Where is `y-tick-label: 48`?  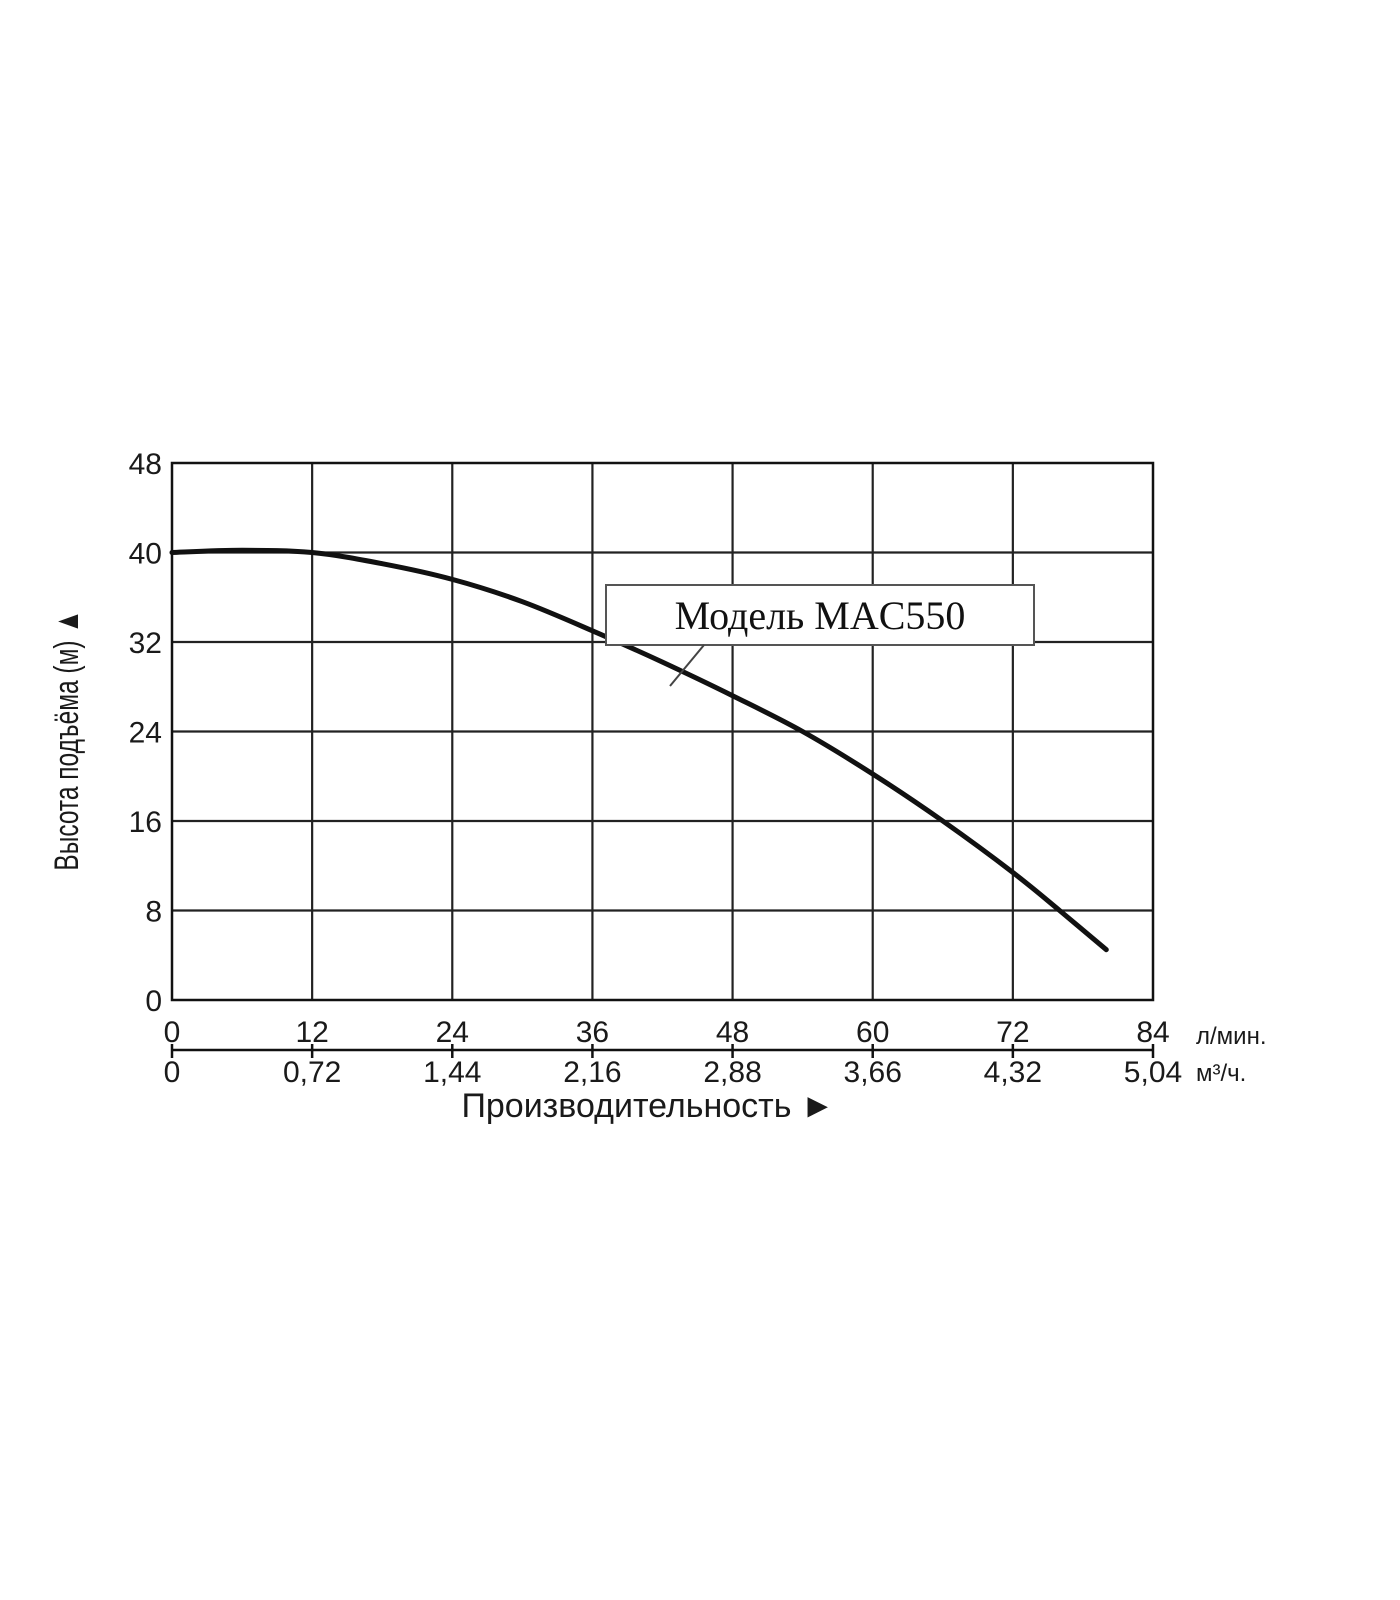
y-tick-label: 48 is located at coordinates (145, 464).